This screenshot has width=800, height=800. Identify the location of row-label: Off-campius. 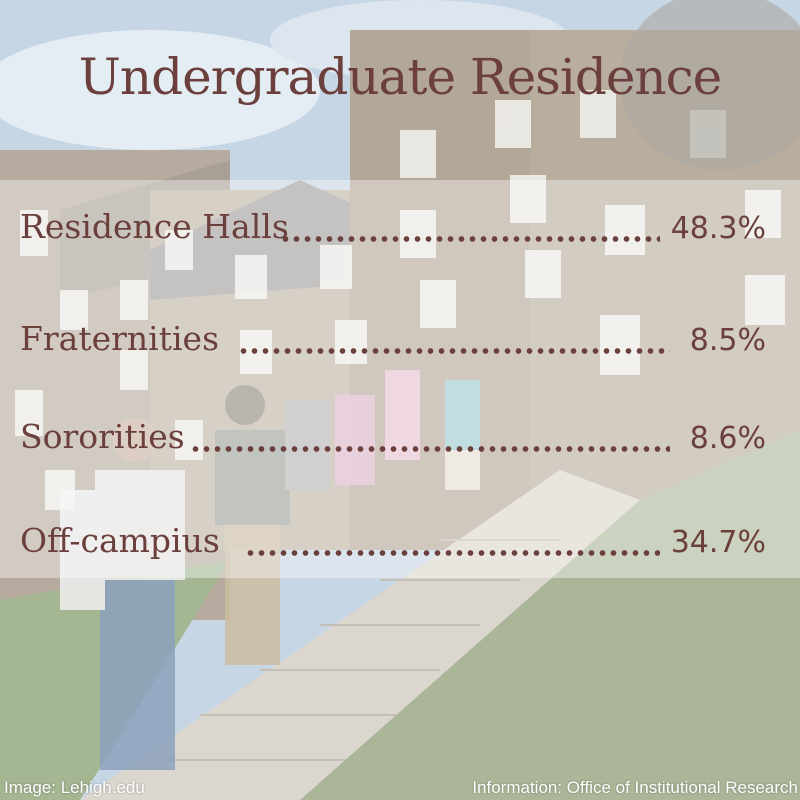
(120, 540).